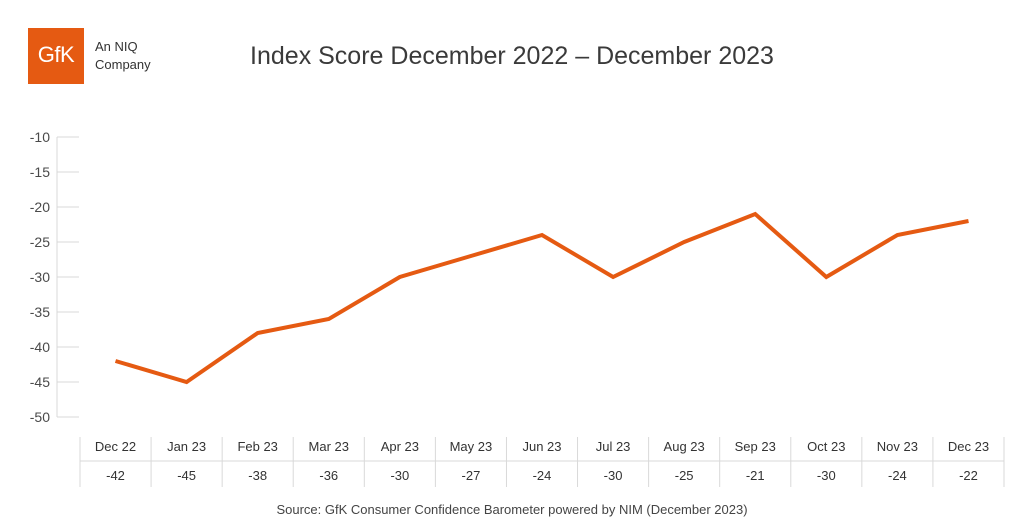 Image resolution: width=1024 pixels, height=531 pixels. What do you see at coordinates (471, 475) in the screenshot?
I see `data-value-label: -27` at bounding box center [471, 475].